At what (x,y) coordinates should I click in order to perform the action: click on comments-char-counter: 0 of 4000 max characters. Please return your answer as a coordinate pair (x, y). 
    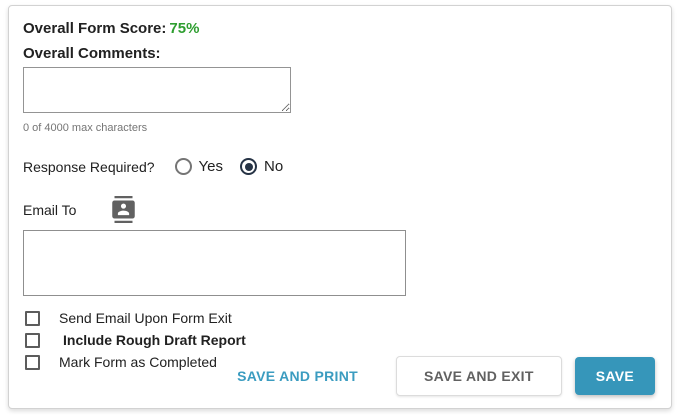
    Looking at the image, I should click on (85, 128).